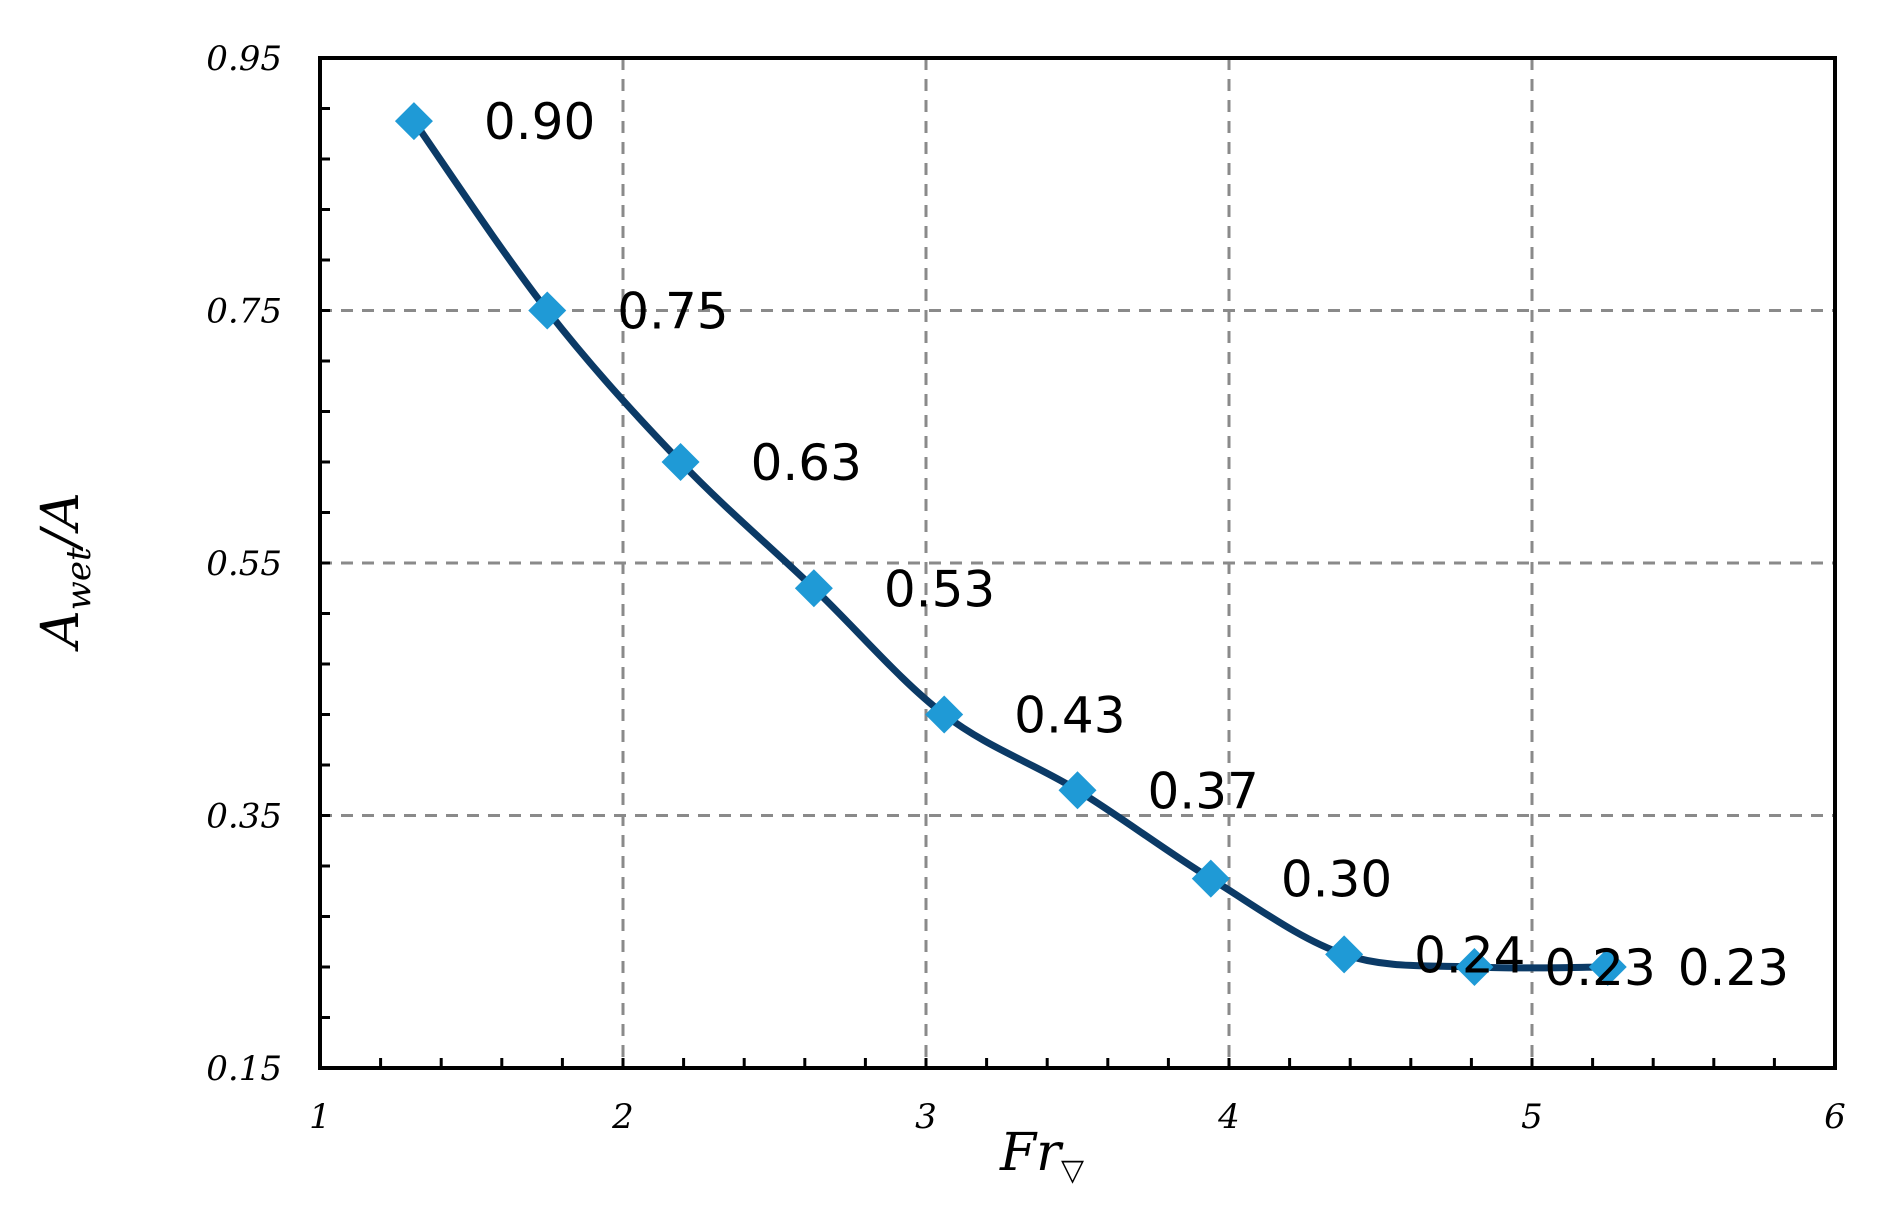 Image resolution: width=1881 pixels, height=1207 pixels. Describe the element at coordinates (244, 312) in the screenshot. I see `y-tick-label: 0.75` at that location.